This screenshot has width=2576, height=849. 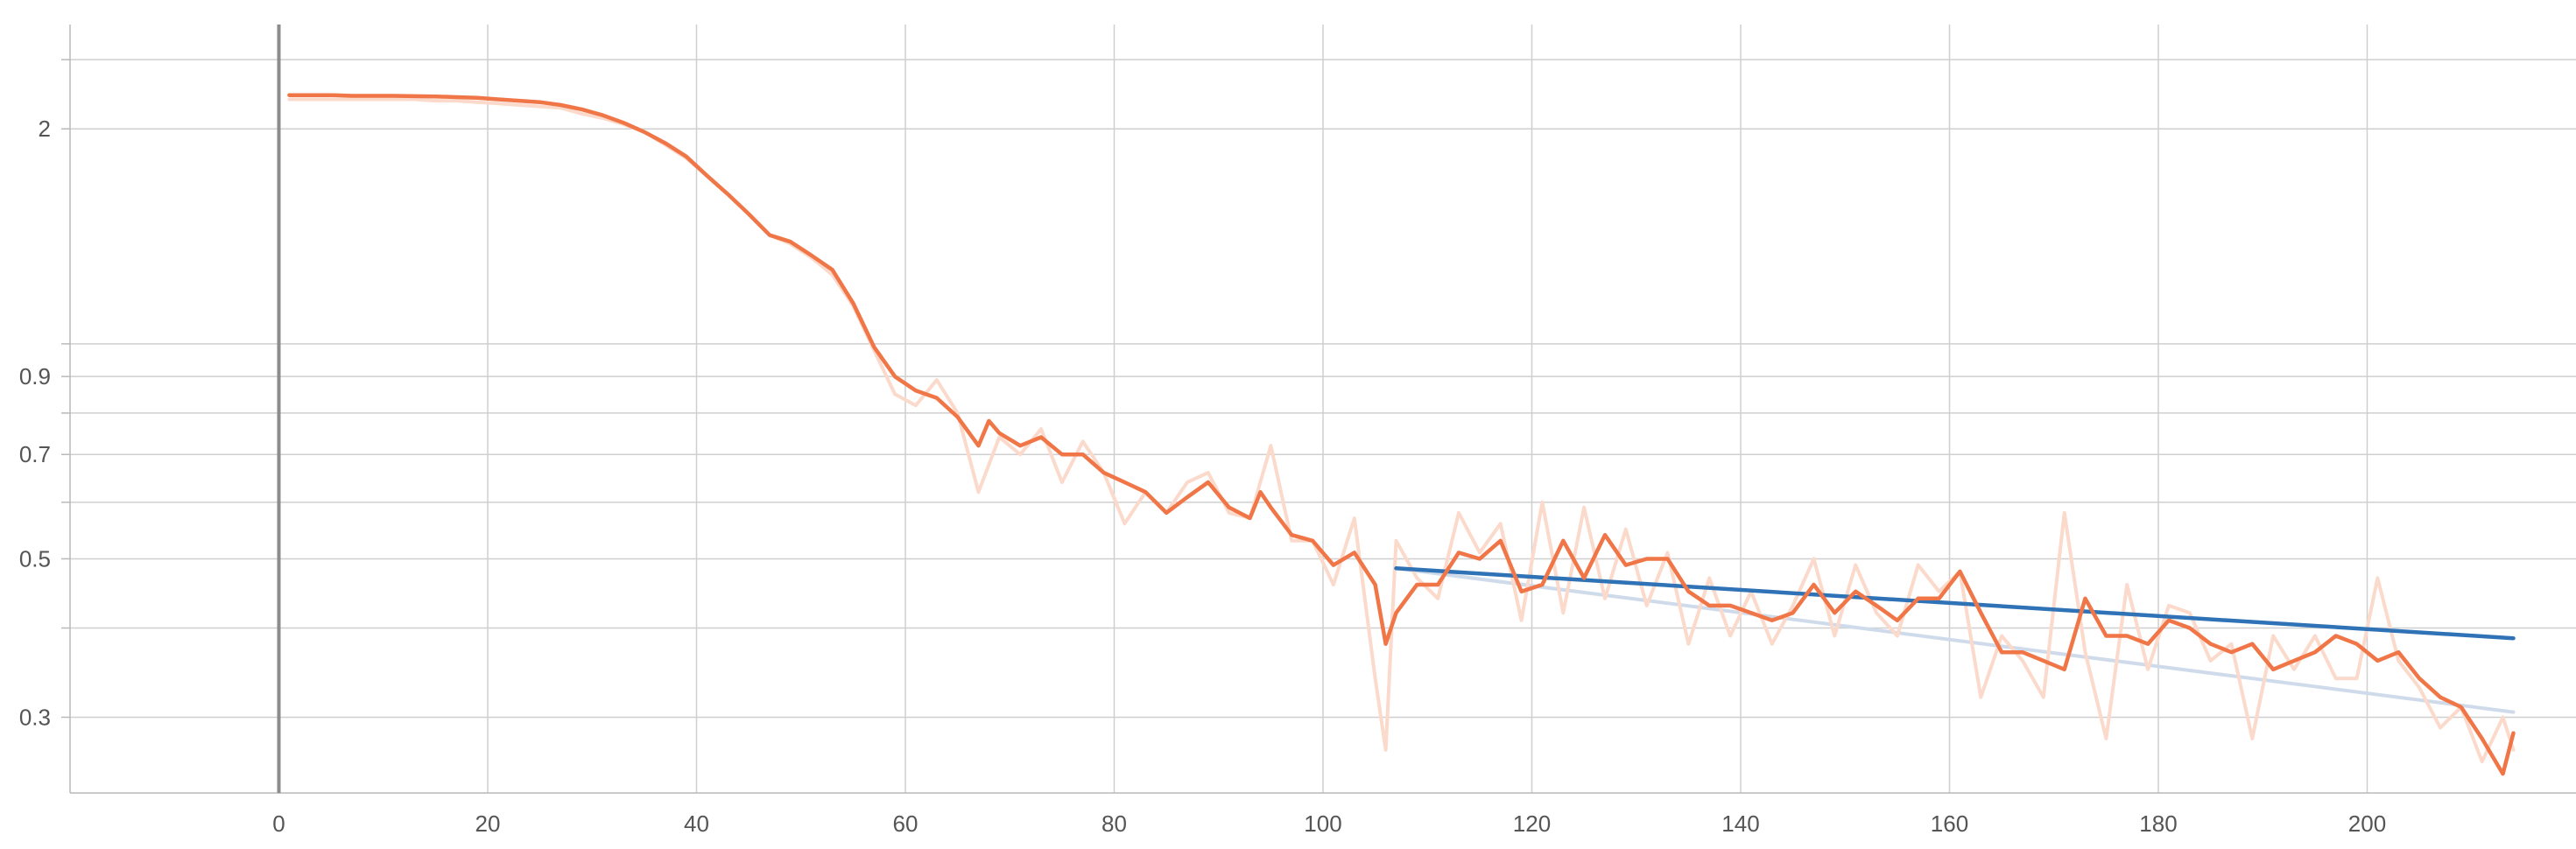 I want to click on x-tick-label: 20, so click(x=488, y=823).